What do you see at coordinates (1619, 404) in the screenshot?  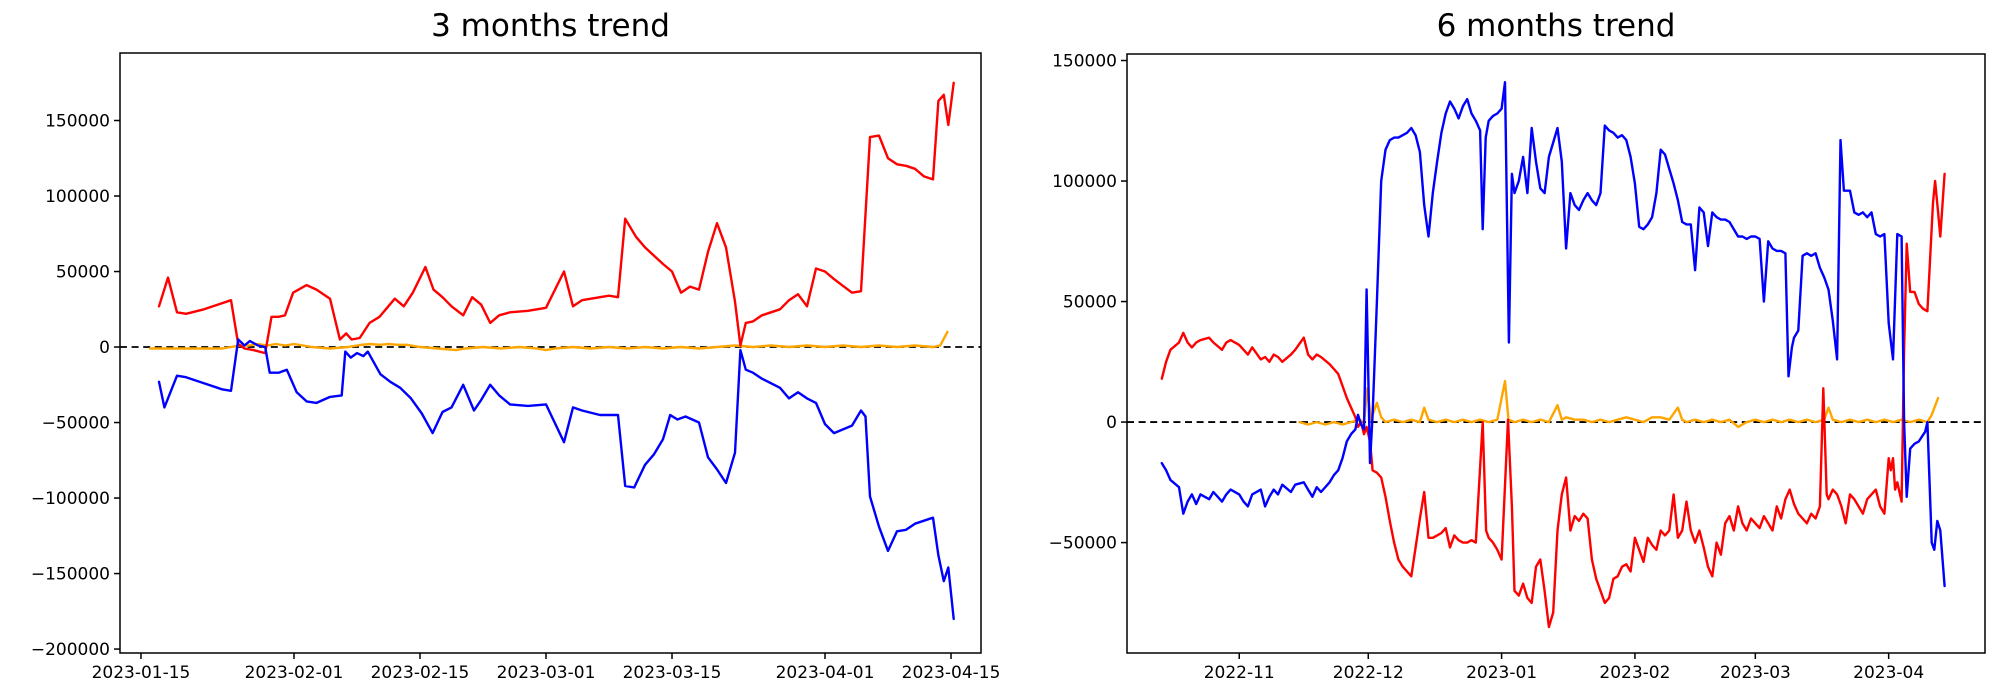 I see `series-orange-line-6-months` at bounding box center [1619, 404].